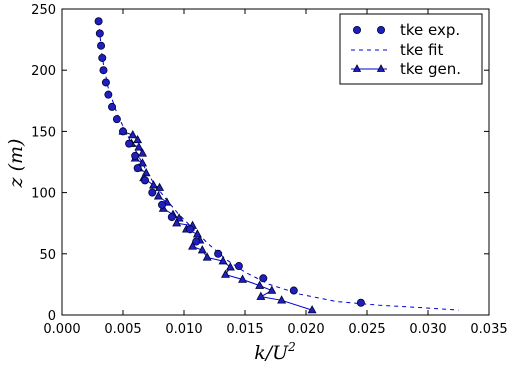 The height and width of the screenshot is (368, 508). I want to click on y-tick-label: 200, so click(43, 71).